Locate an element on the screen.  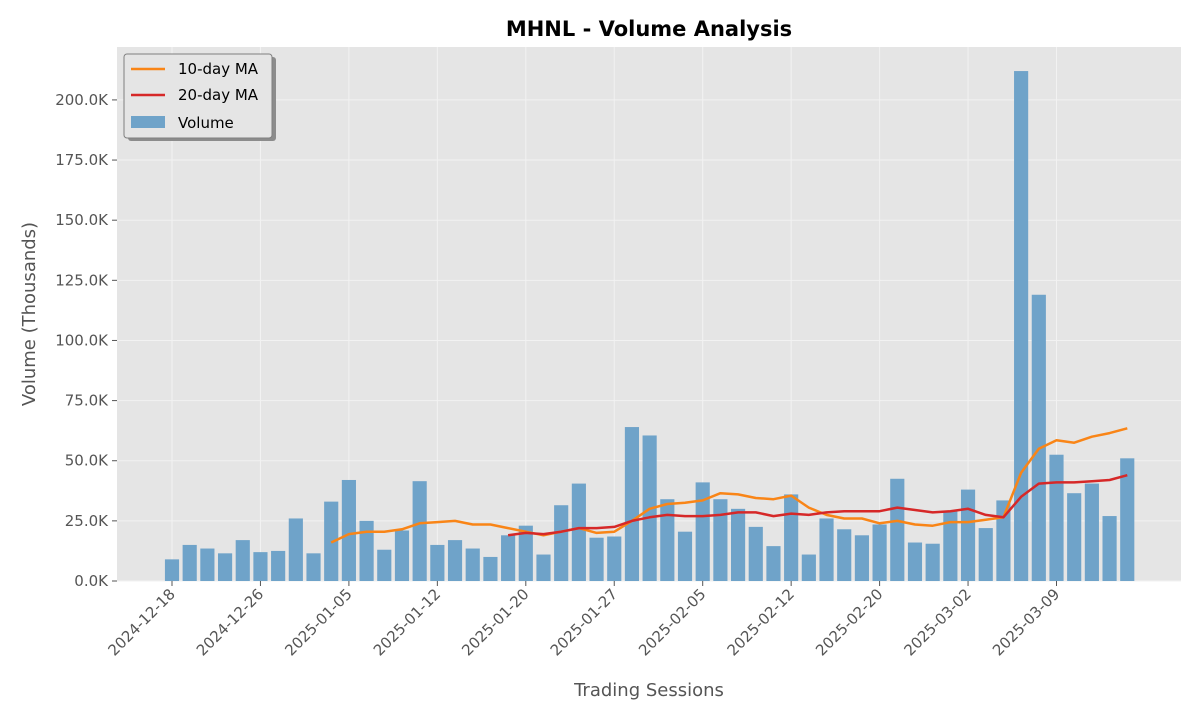
x-axis-label: Trading Sessions is located at coordinates (648, 690).